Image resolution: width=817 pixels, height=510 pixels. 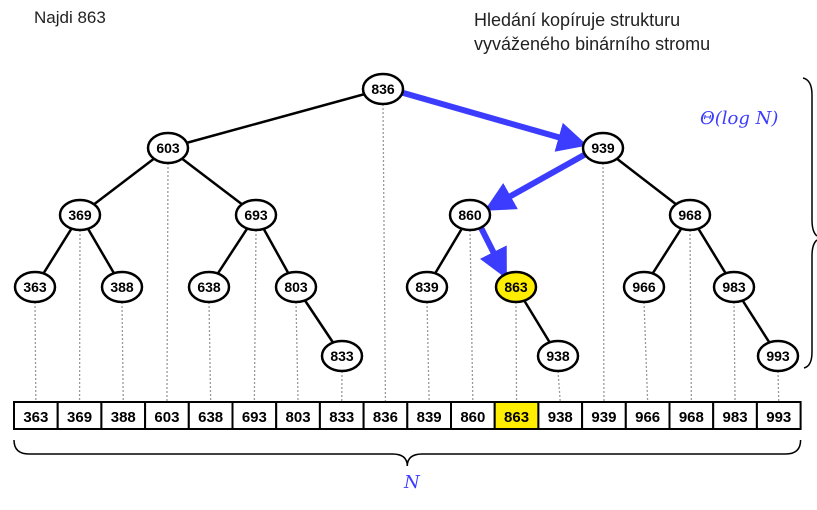 I want to click on tree-node-938: 938, so click(x=558, y=356).